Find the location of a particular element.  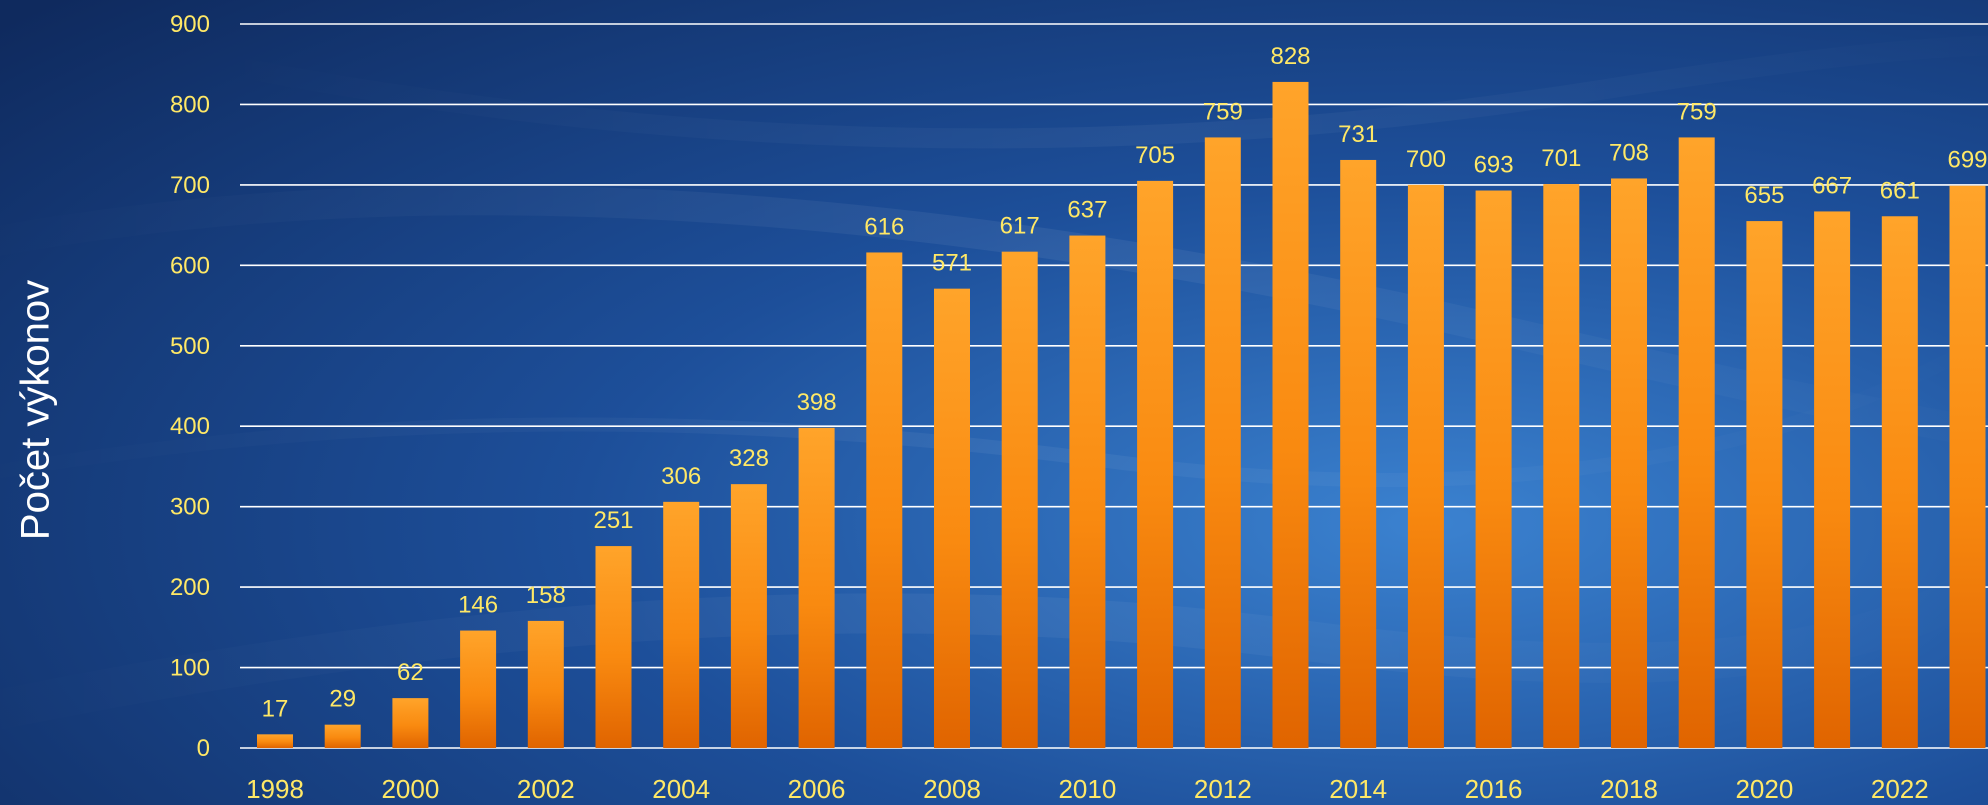

data-label: 616 is located at coordinates (884, 226).